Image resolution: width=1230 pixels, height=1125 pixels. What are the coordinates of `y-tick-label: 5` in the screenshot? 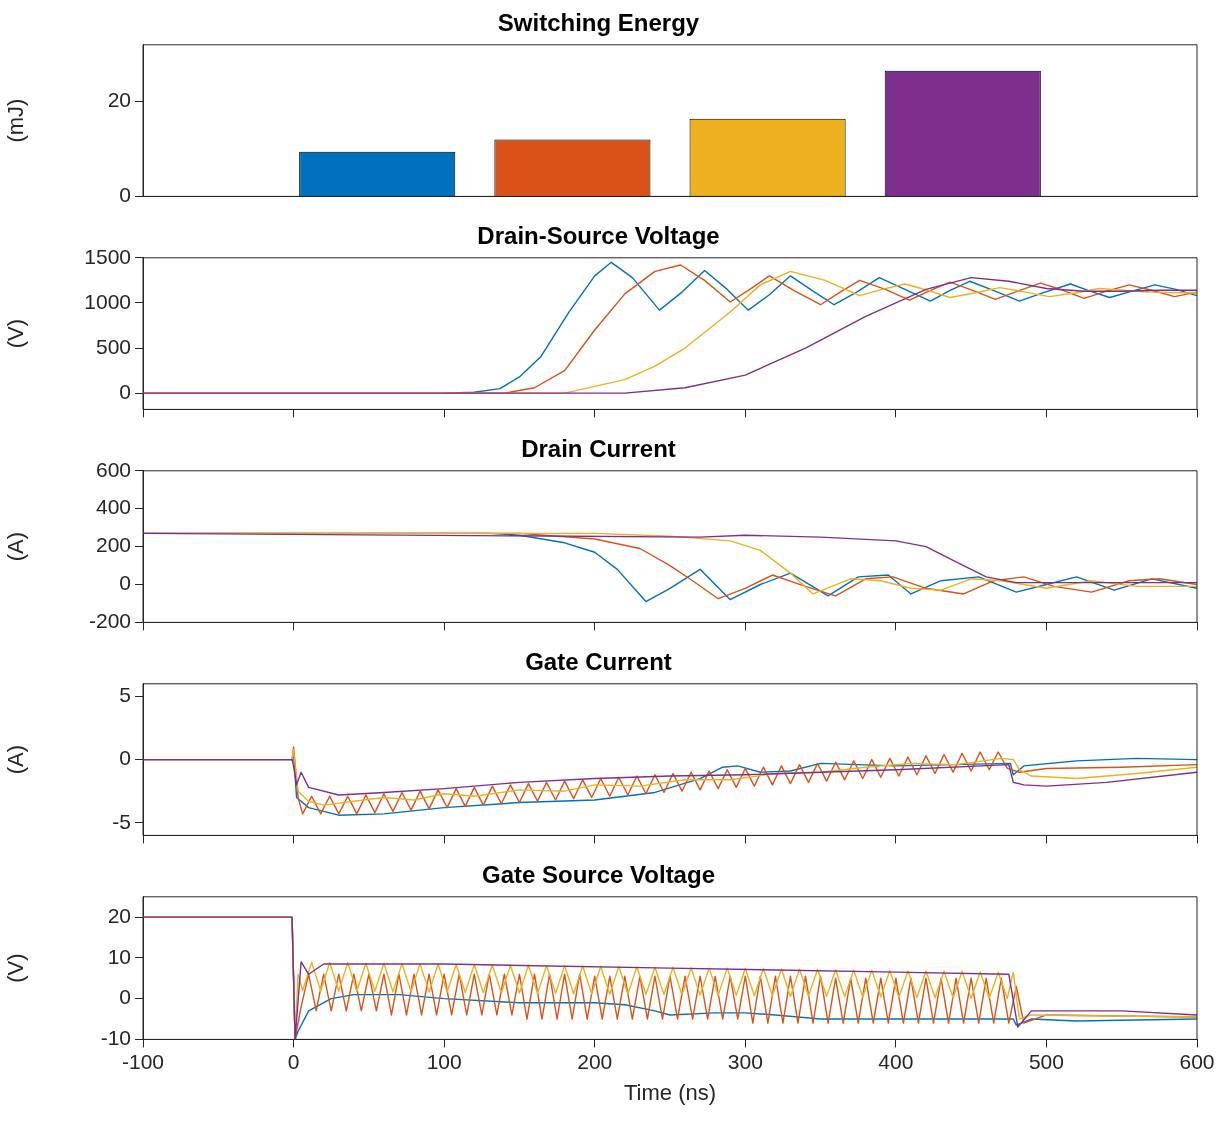 It's located at (125, 695).